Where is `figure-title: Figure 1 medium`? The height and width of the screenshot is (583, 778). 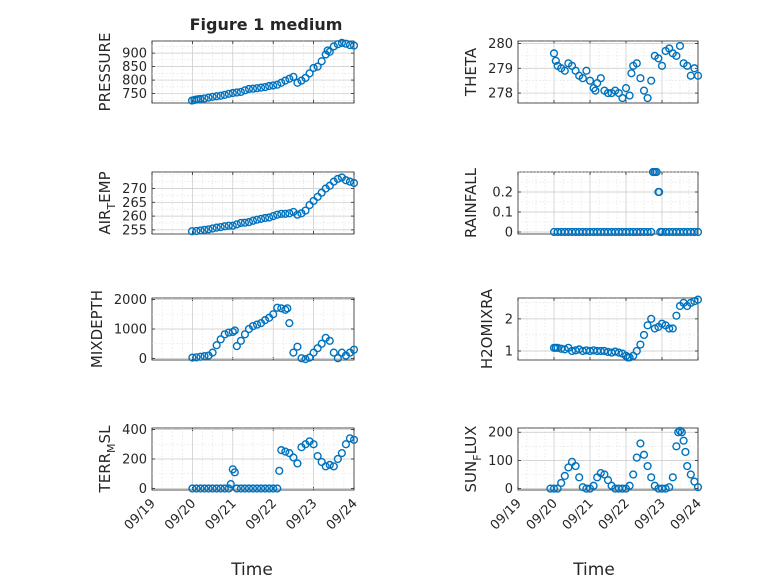
figure-title: Figure 1 medium is located at coordinates (266, 24).